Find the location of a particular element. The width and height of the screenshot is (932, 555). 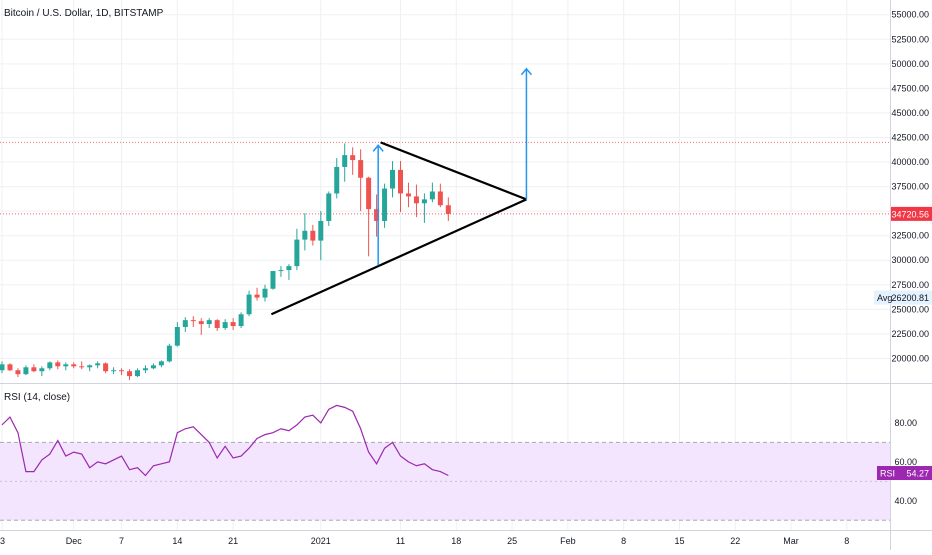

price-tick-label: 50000.00 is located at coordinates (910, 64).